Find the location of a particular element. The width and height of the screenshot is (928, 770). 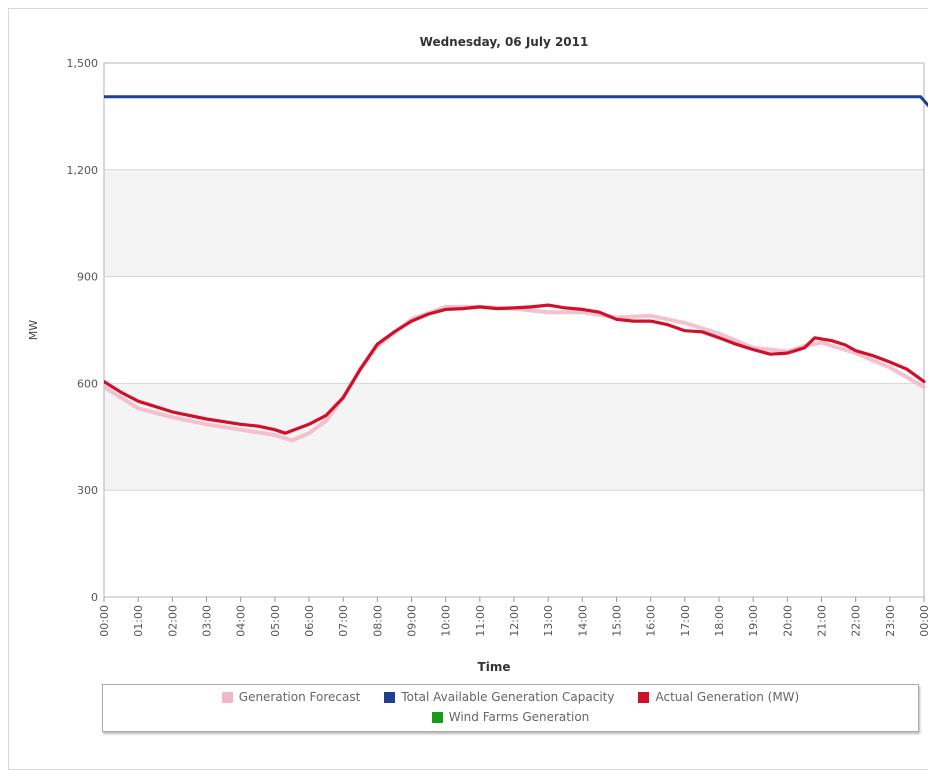

y-tick-label: 900 is located at coordinates (87, 277).